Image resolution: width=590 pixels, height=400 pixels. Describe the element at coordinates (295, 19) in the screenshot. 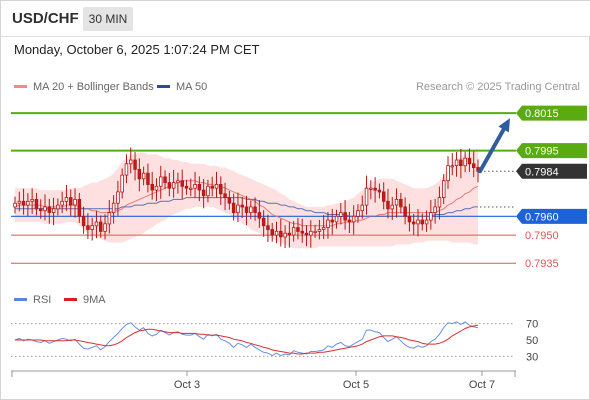

I see `chart-header: USD/CHF 30 MIN` at that location.